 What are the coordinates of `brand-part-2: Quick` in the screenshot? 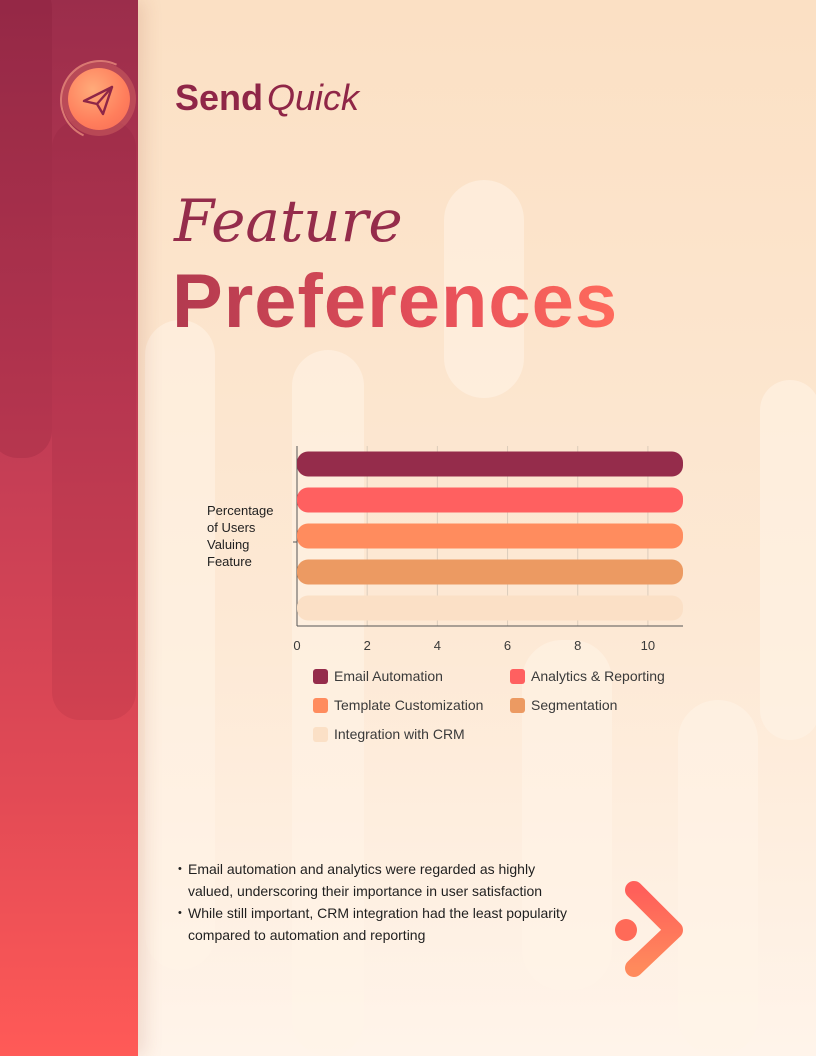 It's located at (313, 97).